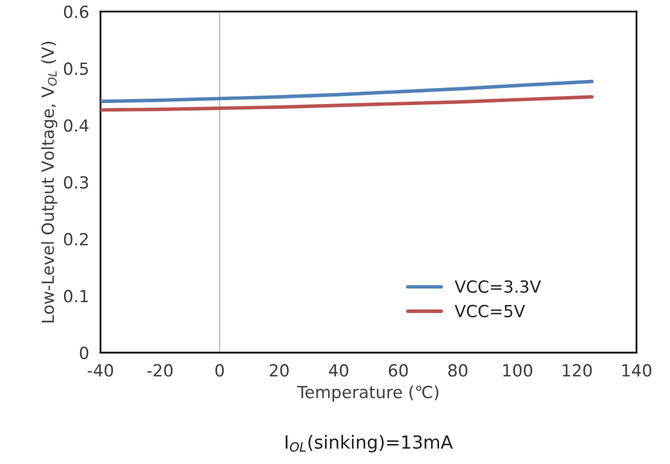 The image size is (670, 464). I want to click on x-tick-label: -40, so click(101, 370).